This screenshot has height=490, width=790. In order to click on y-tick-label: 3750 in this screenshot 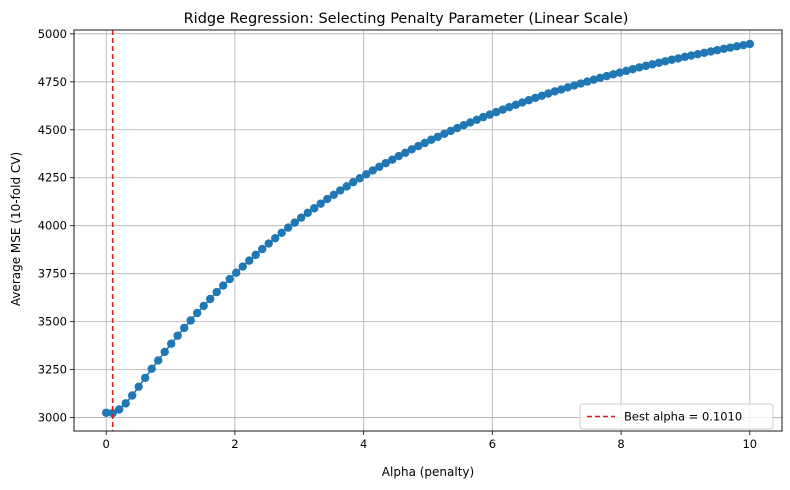, I will do `click(52, 274)`.